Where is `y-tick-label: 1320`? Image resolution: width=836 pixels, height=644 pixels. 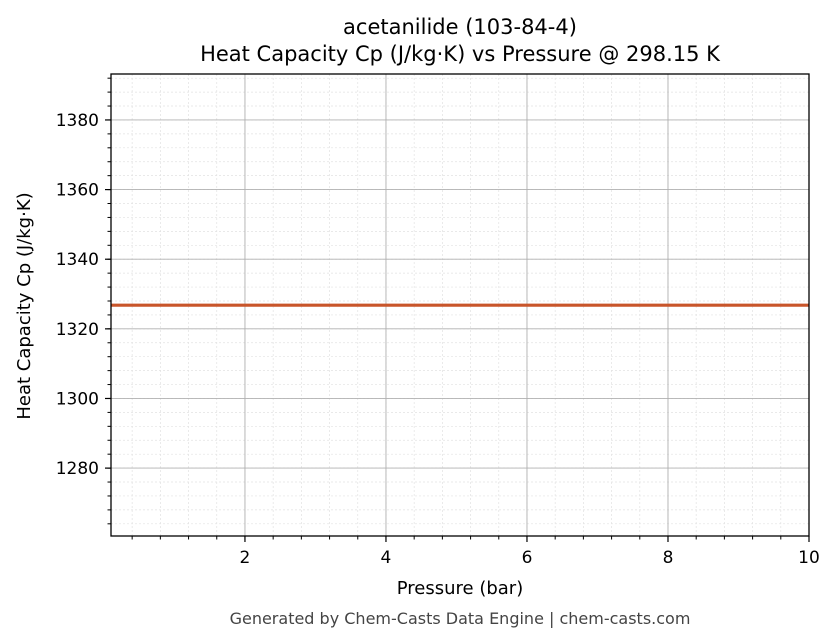 y-tick-label: 1320 is located at coordinates (77, 330).